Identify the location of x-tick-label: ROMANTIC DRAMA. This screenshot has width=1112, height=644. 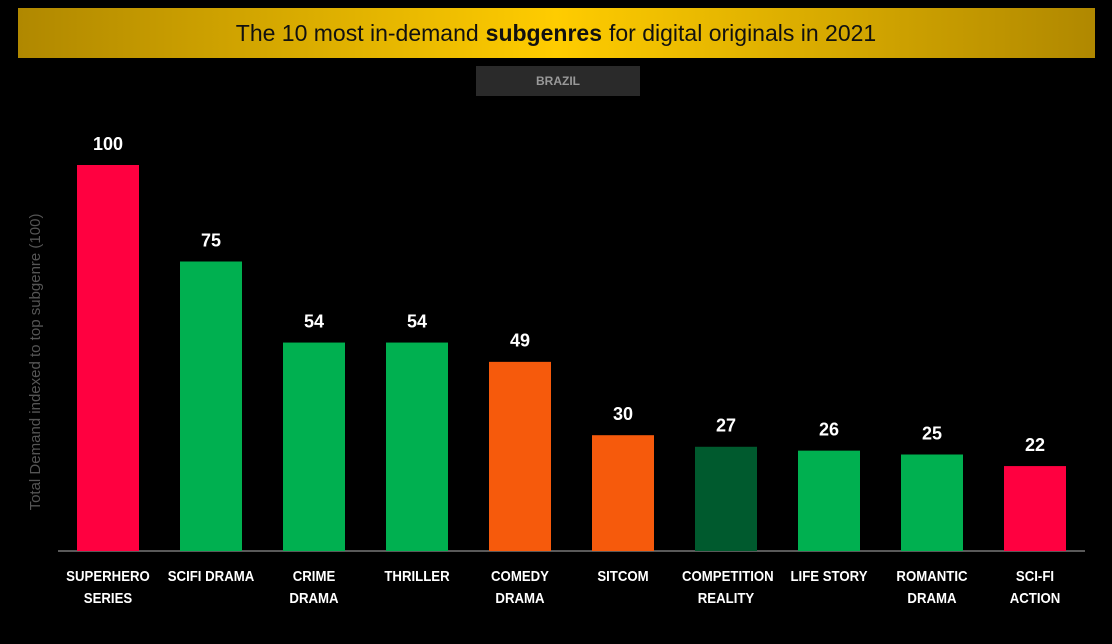
(932, 587).